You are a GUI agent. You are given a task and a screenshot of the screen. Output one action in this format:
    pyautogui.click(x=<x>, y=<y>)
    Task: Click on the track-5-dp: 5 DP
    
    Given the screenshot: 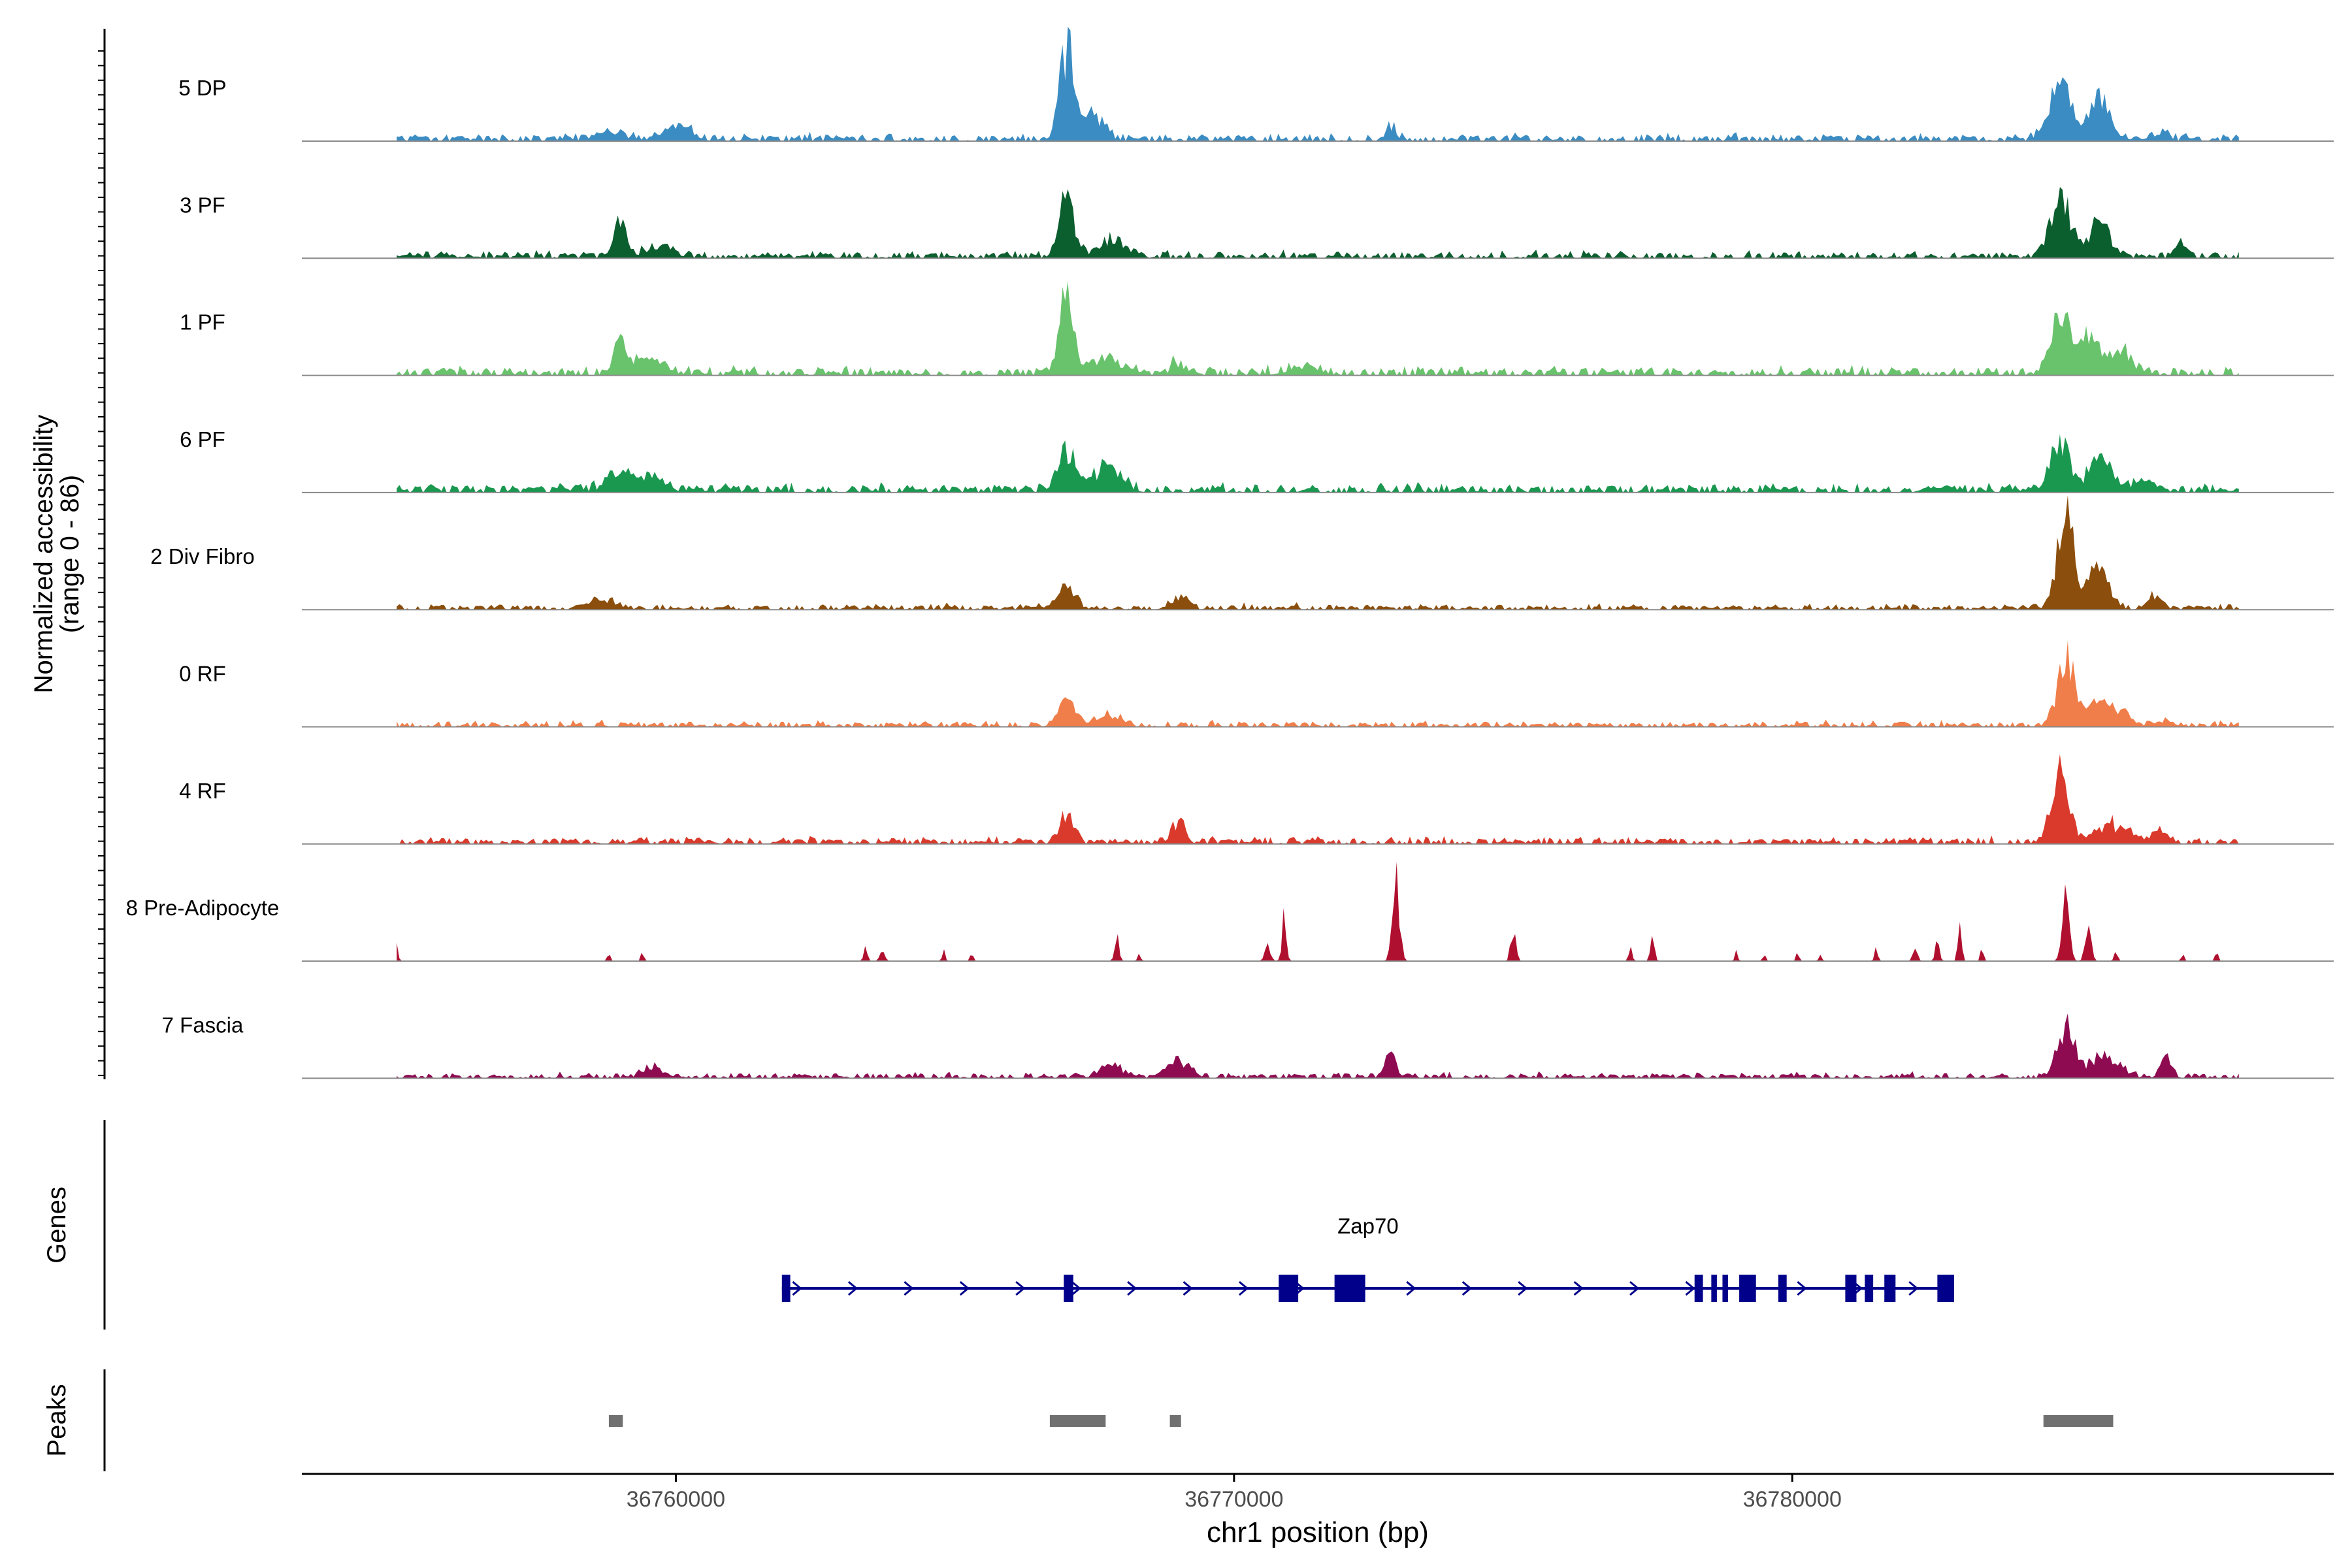 What is the action you would take?
    pyautogui.click(x=1256, y=84)
    